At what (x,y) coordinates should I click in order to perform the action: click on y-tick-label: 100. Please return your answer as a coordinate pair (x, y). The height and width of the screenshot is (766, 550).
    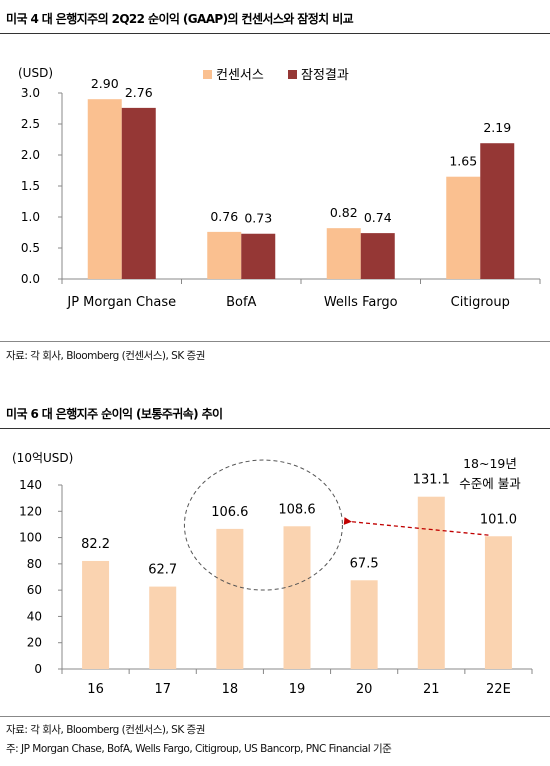
    Looking at the image, I should click on (30, 538).